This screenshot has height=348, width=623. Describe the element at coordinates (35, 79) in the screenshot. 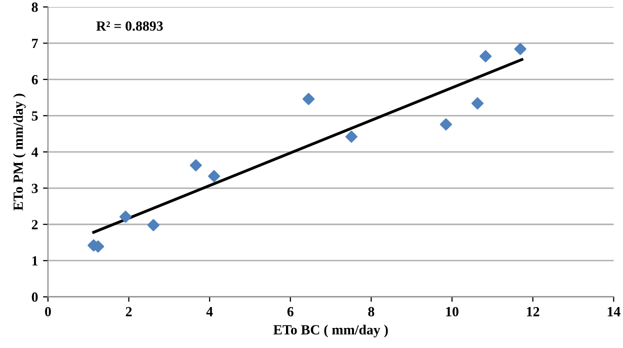

I see `y-tick-label: 6` at that location.